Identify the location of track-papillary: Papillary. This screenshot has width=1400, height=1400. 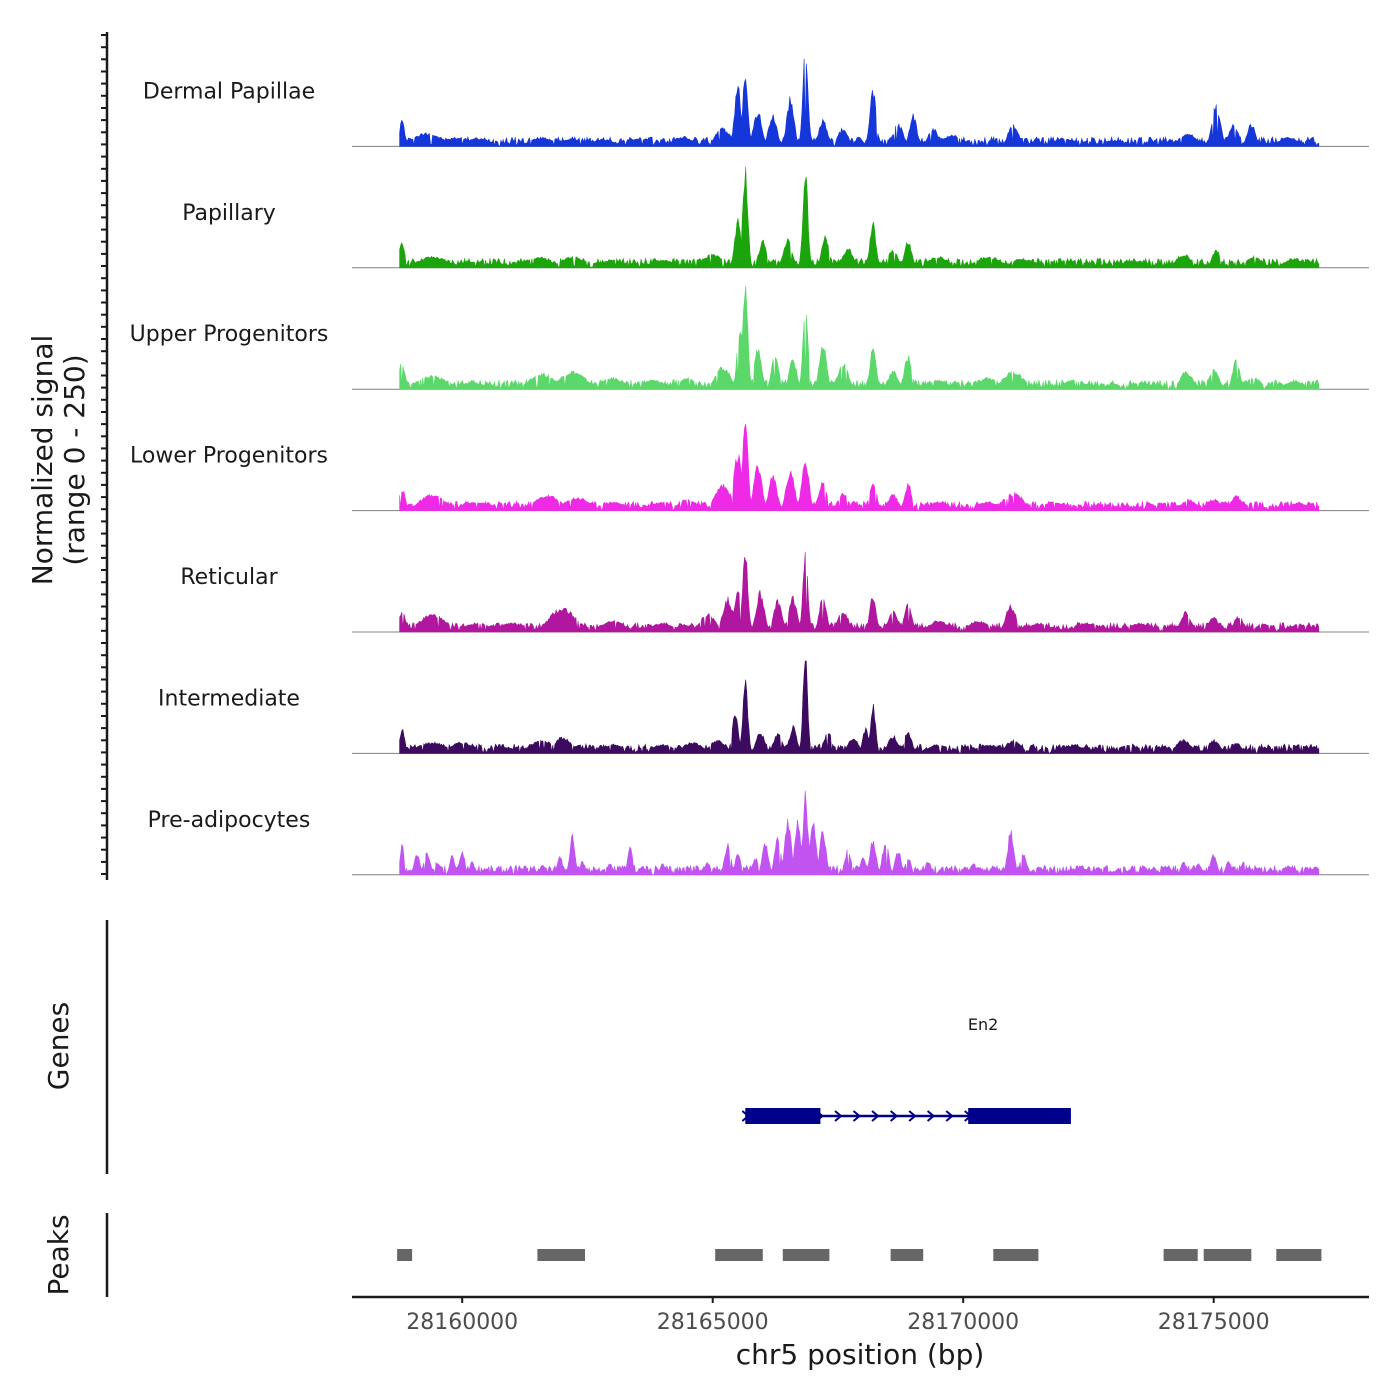
(775, 217).